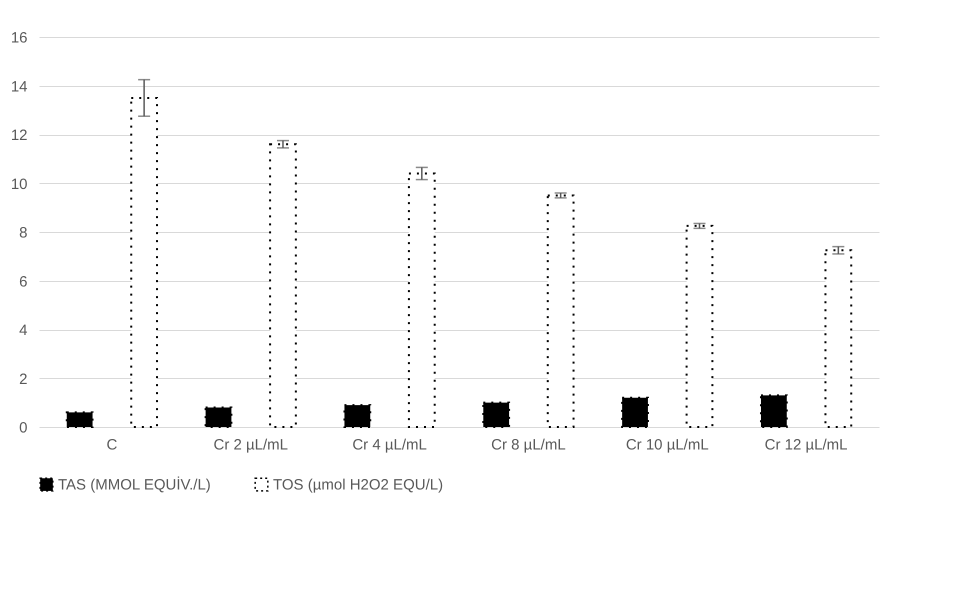 The height and width of the screenshot is (594, 956). I want to click on x-tick-label: C, so click(112, 445).